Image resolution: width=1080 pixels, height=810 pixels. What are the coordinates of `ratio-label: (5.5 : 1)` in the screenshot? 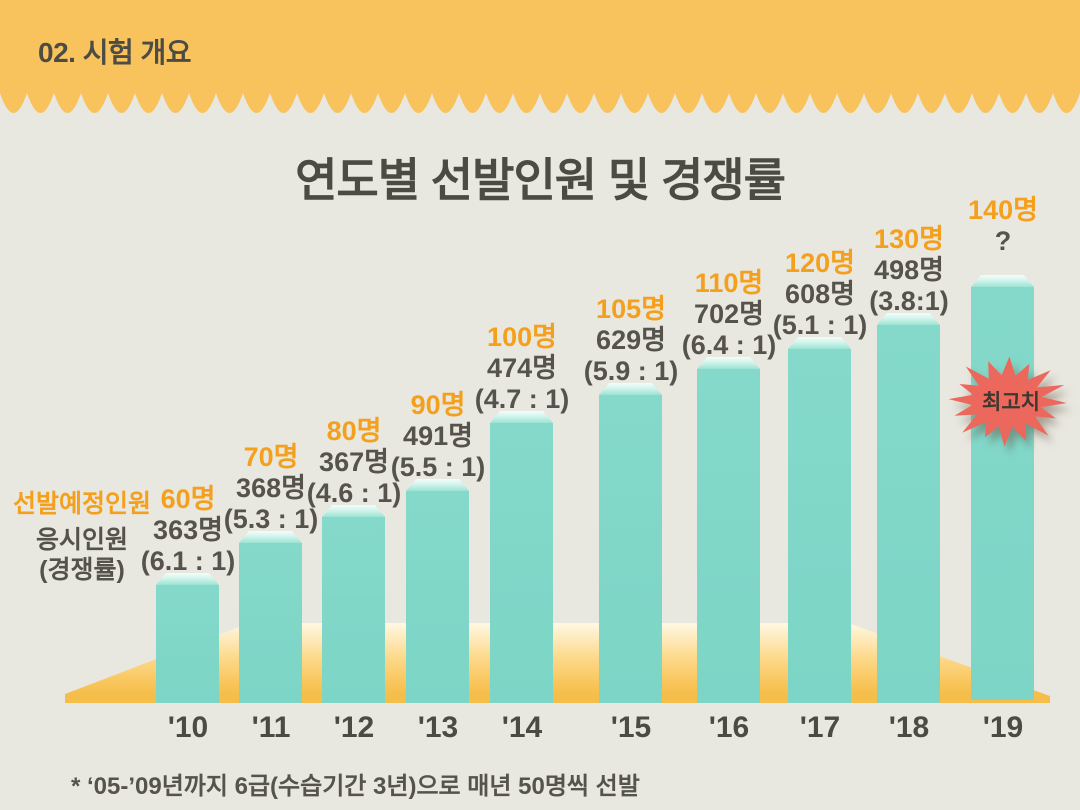 It's located at (438, 467).